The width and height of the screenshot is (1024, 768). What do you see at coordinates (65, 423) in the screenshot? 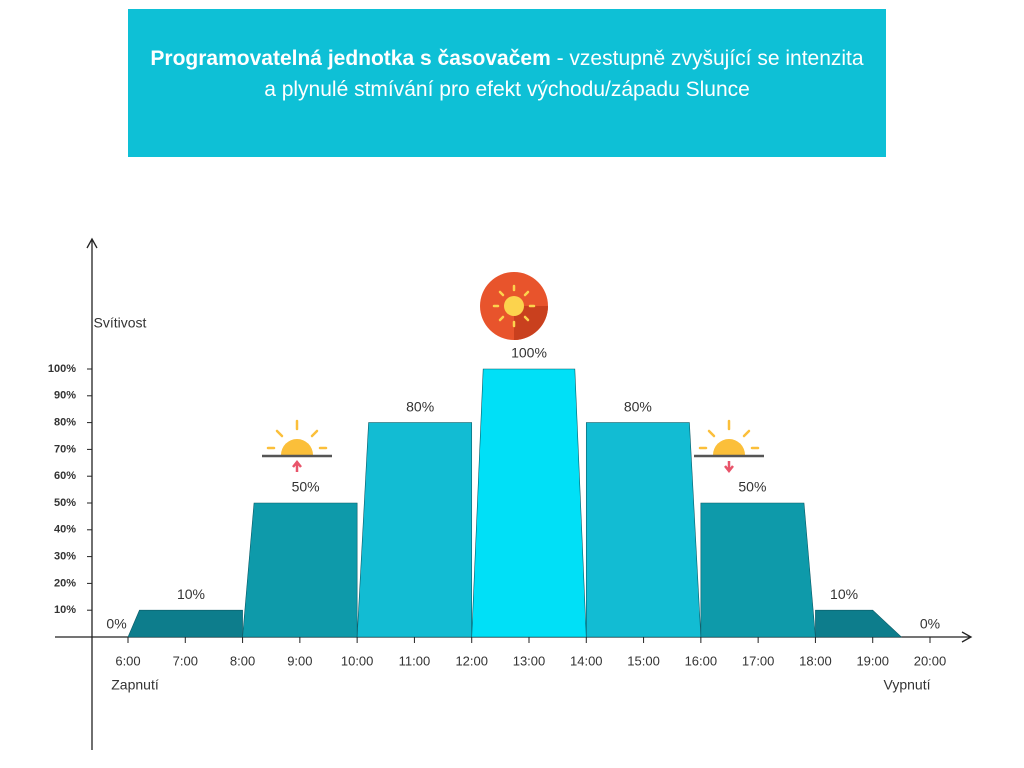
I see `y-tick-label: 80%` at bounding box center [65, 423].